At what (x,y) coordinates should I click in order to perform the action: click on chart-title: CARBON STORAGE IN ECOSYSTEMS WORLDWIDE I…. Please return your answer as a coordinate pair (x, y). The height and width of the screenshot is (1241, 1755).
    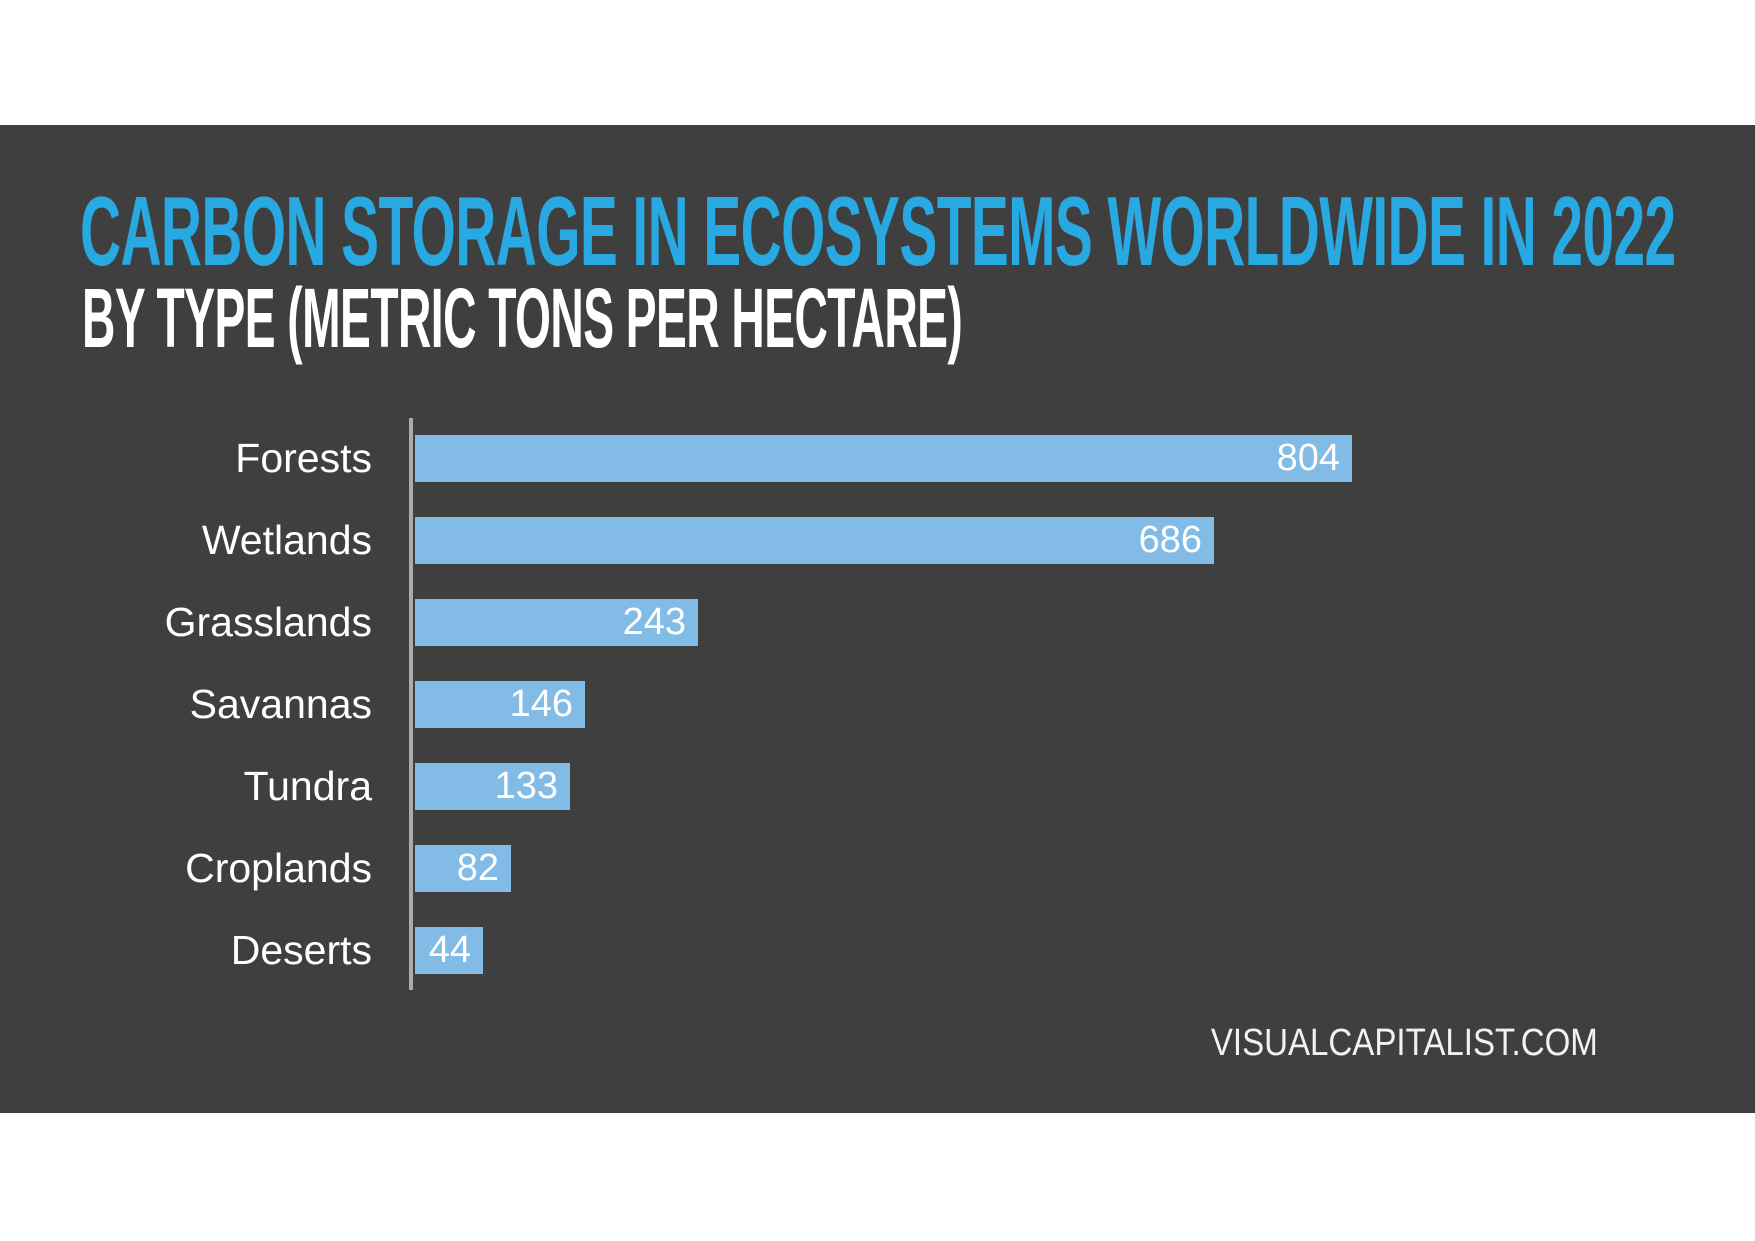
    Looking at the image, I should click on (878, 231).